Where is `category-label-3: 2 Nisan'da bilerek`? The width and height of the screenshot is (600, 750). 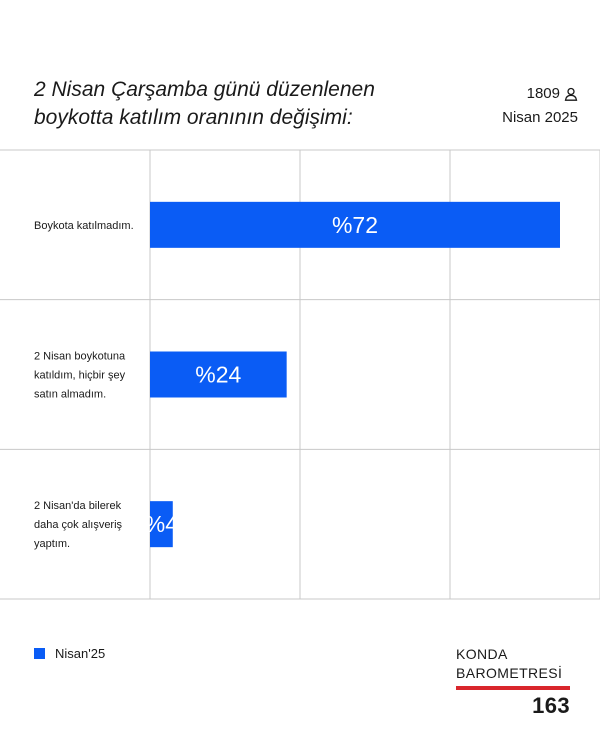
category-label-3: 2 Nisan'da bilerek is located at coordinates (78, 506).